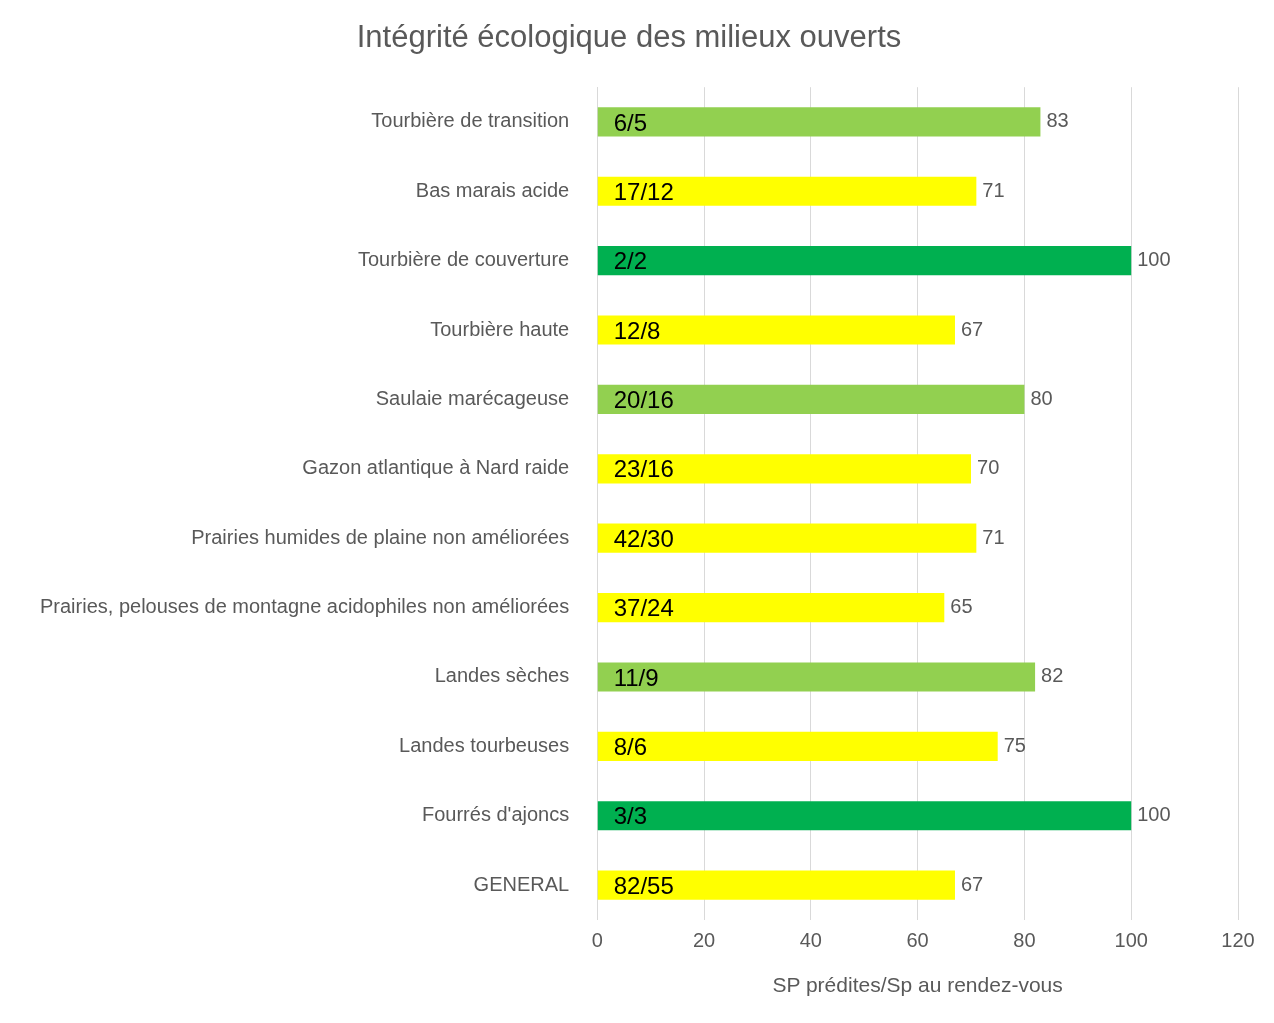  I want to click on annotation: 17/12, so click(643, 191).